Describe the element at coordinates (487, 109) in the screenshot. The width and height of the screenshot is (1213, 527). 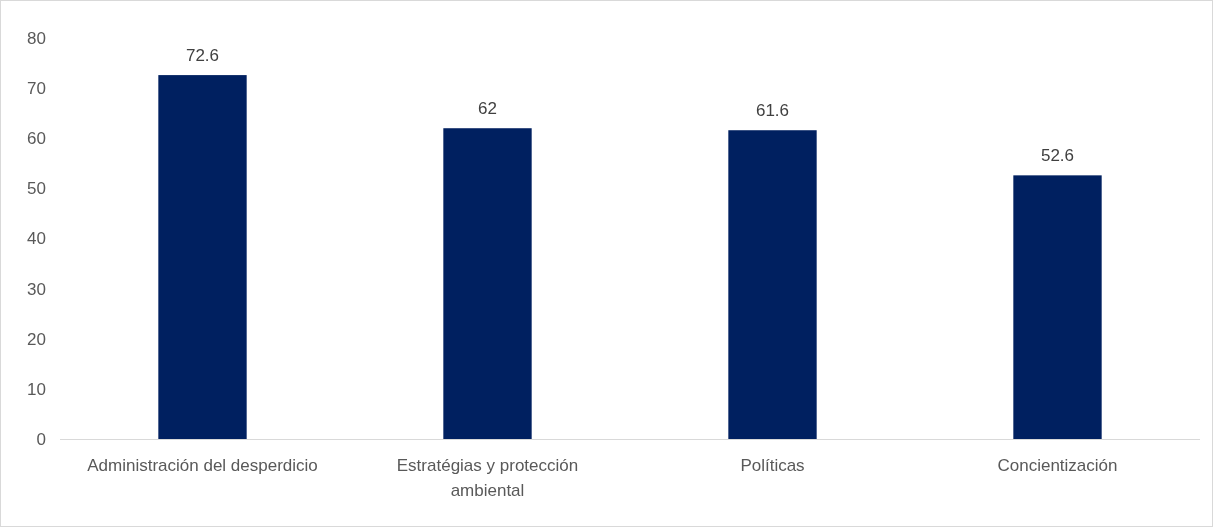
I see `data-label: 62` at that location.